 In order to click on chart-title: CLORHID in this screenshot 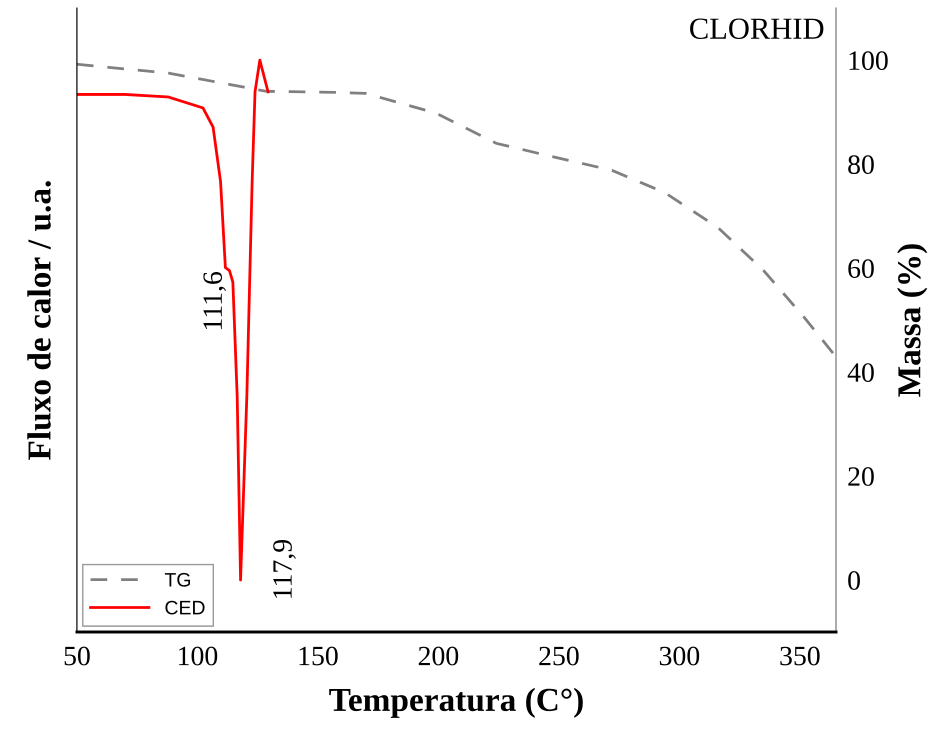, I will do `click(757, 28)`.